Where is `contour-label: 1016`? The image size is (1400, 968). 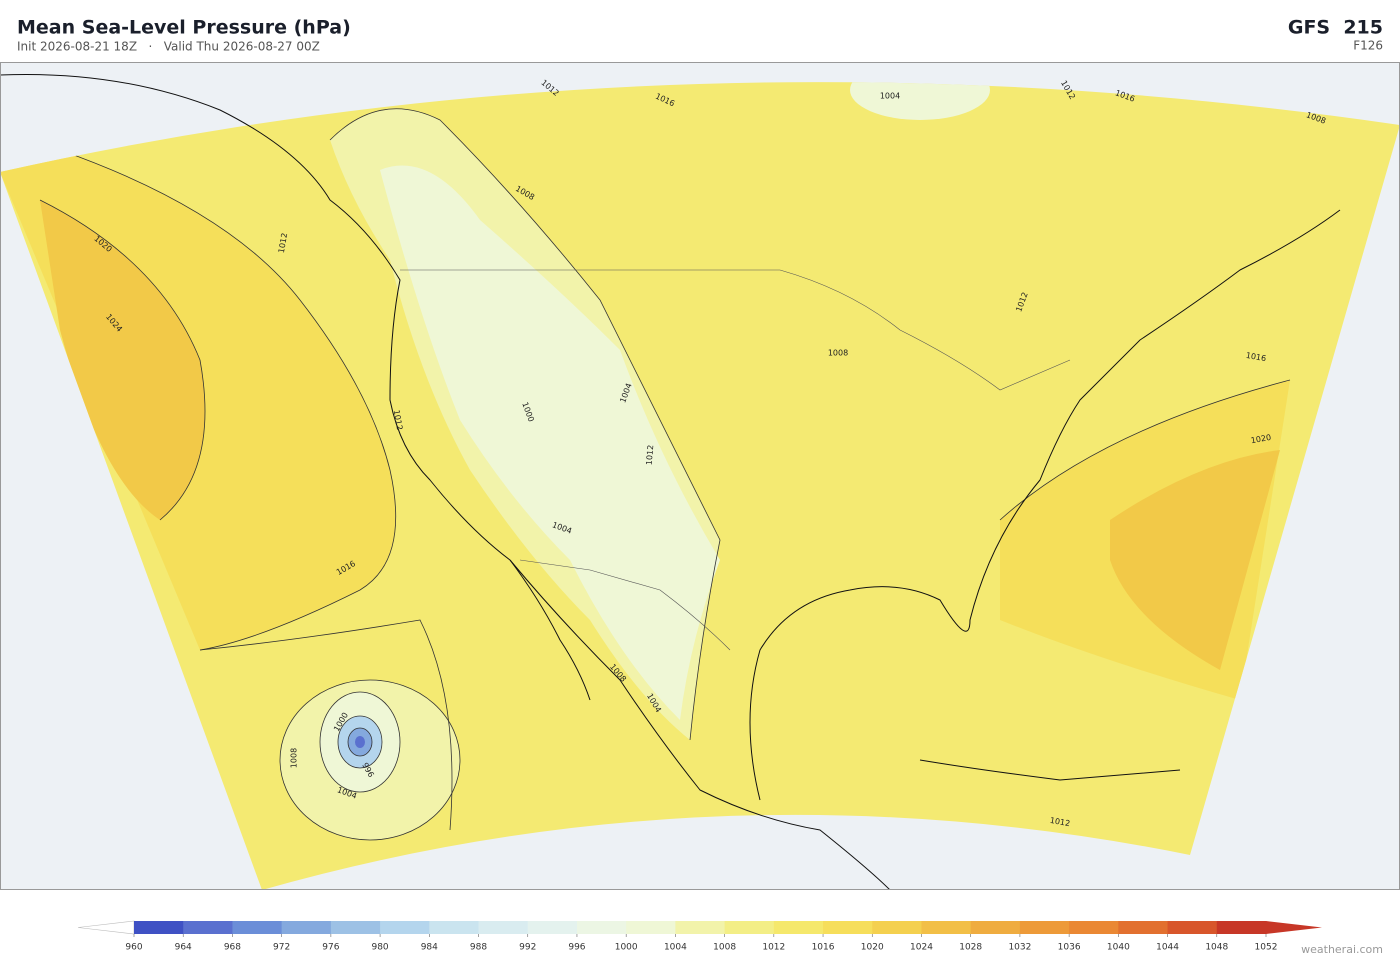 contour-label: 1016 is located at coordinates (1256, 357).